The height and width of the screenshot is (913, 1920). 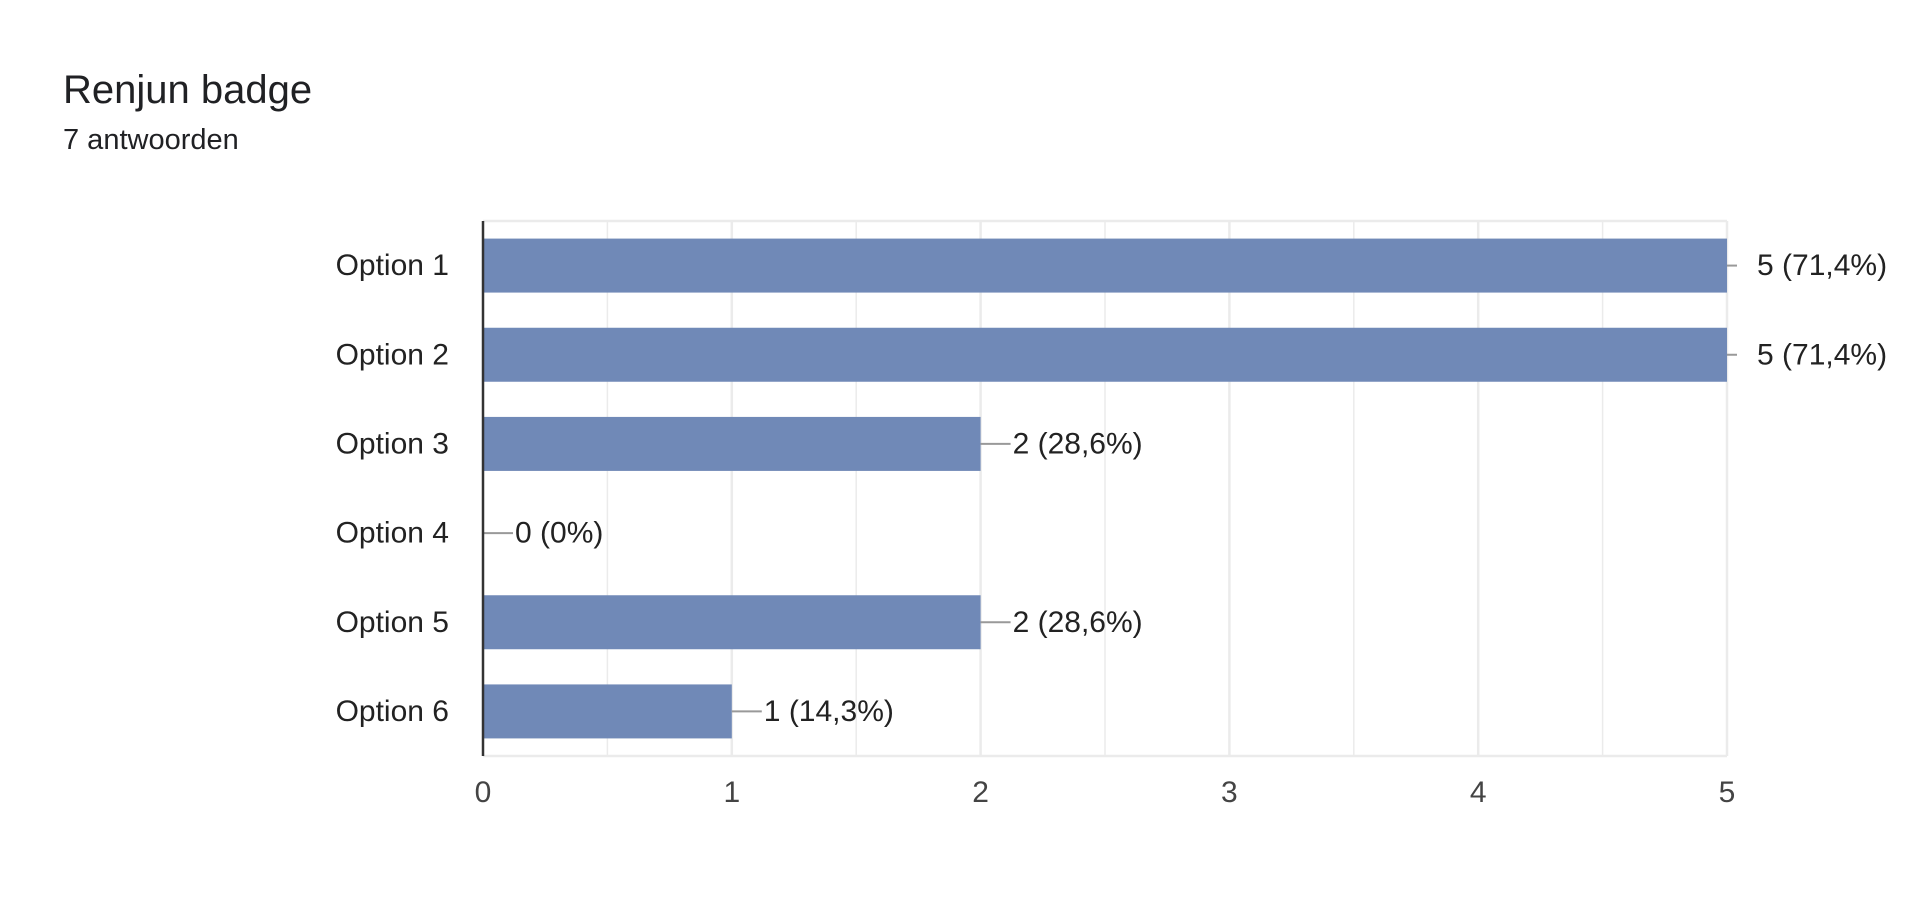 I want to click on chart-header: Renjun badge 7 antwoorden, so click(x=187, y=112).